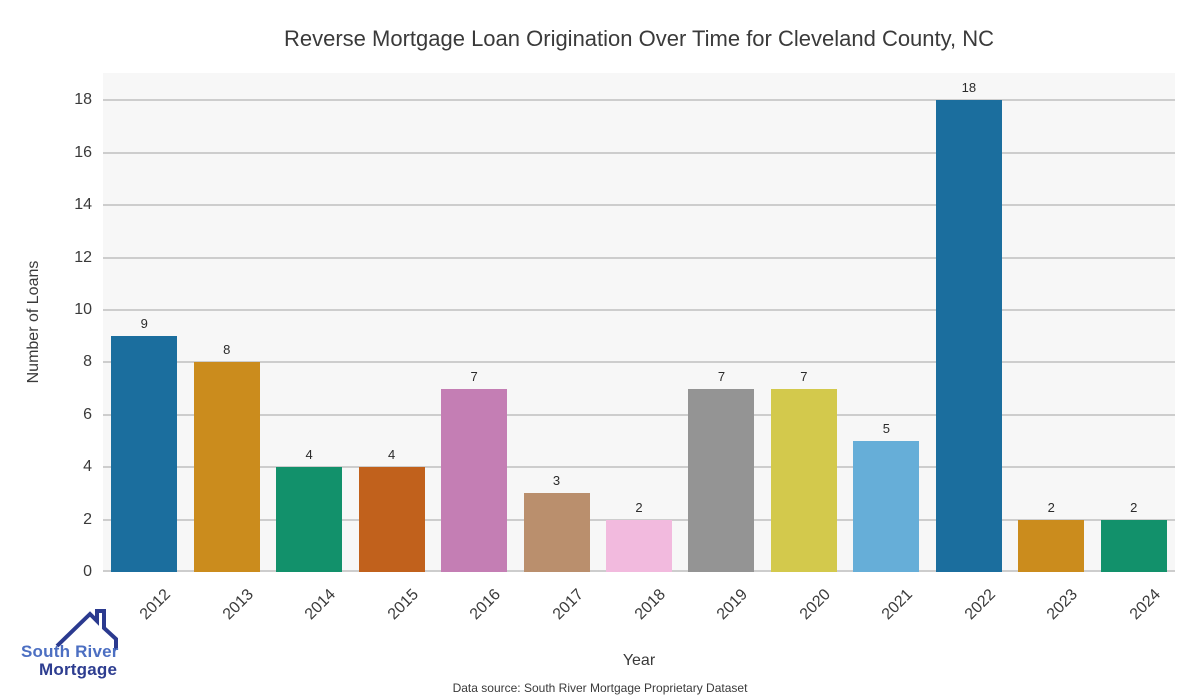  I want to click on bar-2022, so click(968, 336).